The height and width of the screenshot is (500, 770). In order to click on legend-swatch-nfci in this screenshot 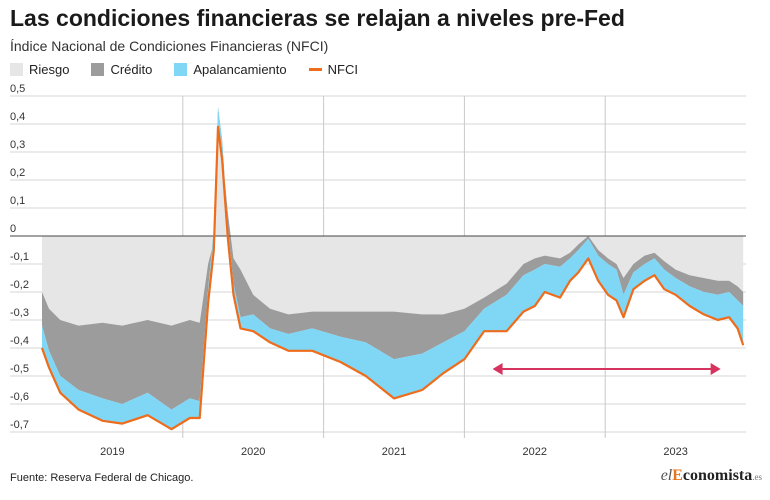, I will do `click(315, 69)`.